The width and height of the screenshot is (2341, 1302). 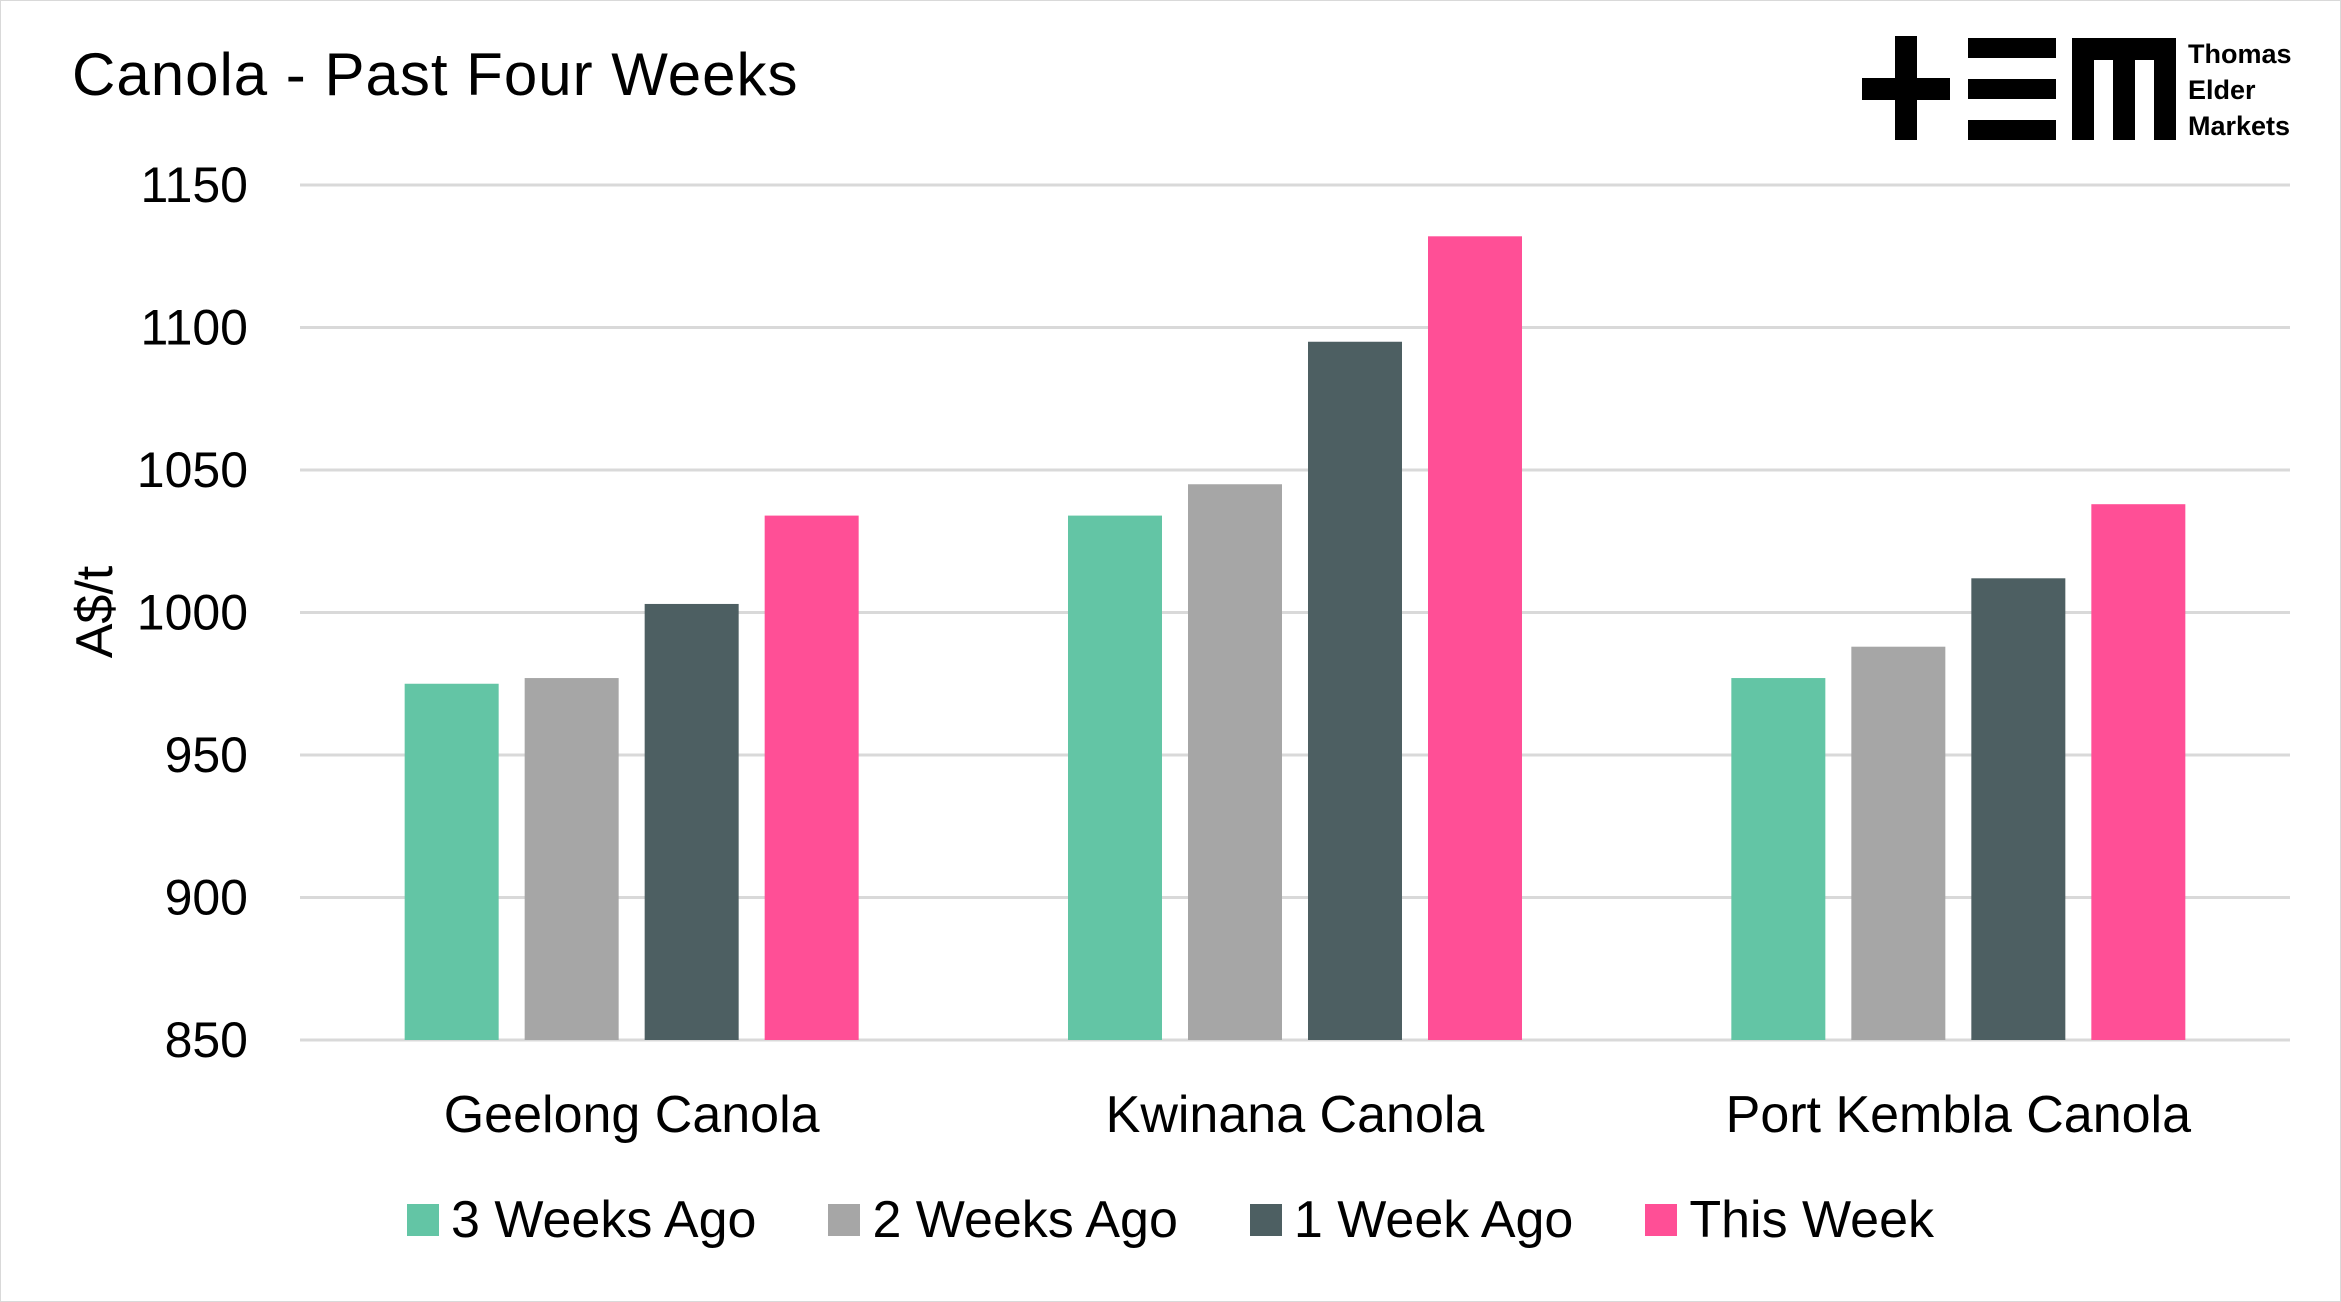 I want to click on legend-item: 3 Weeks Ago, so click(x=581, y=1220).